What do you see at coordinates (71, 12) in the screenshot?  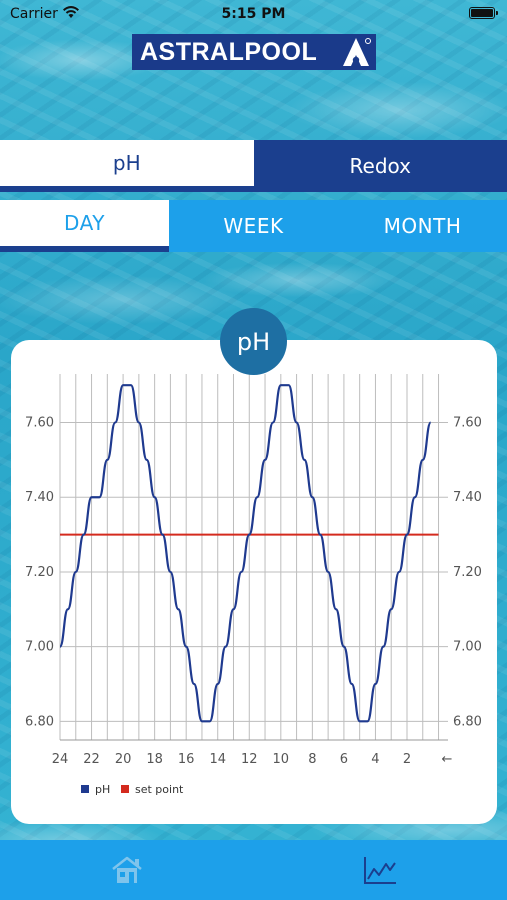 I see `wifi-icon` at bounding box center [71, 12].